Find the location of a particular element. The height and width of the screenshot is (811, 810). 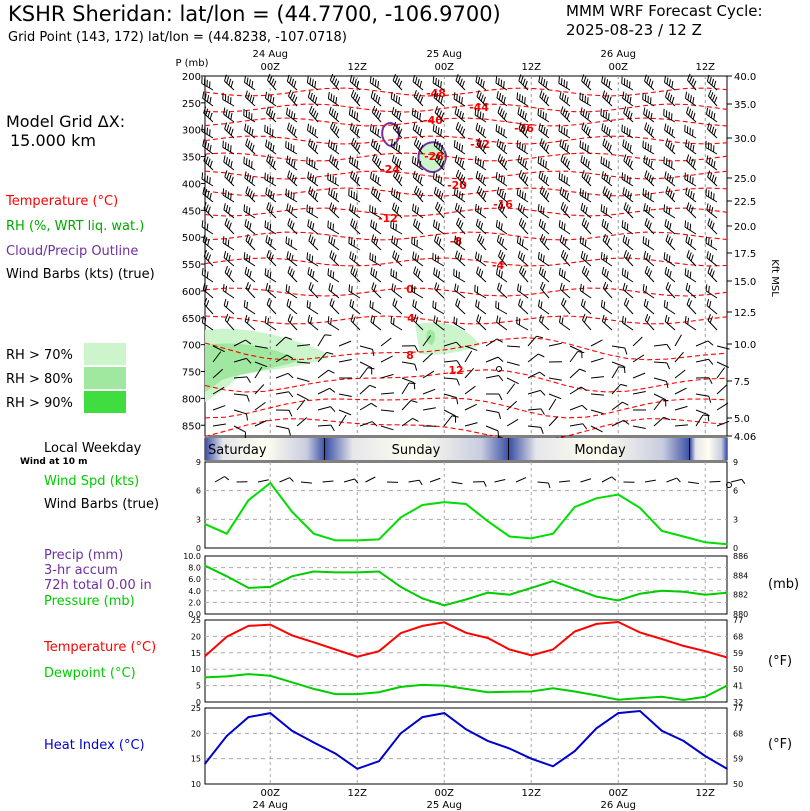

top-day-label: 25 Aug is located at coordinates (444, 54).